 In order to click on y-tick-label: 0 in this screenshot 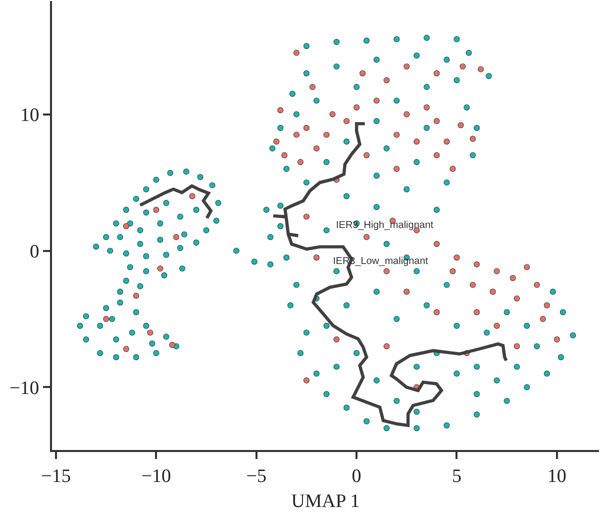, I will do `click(35, 251)`.